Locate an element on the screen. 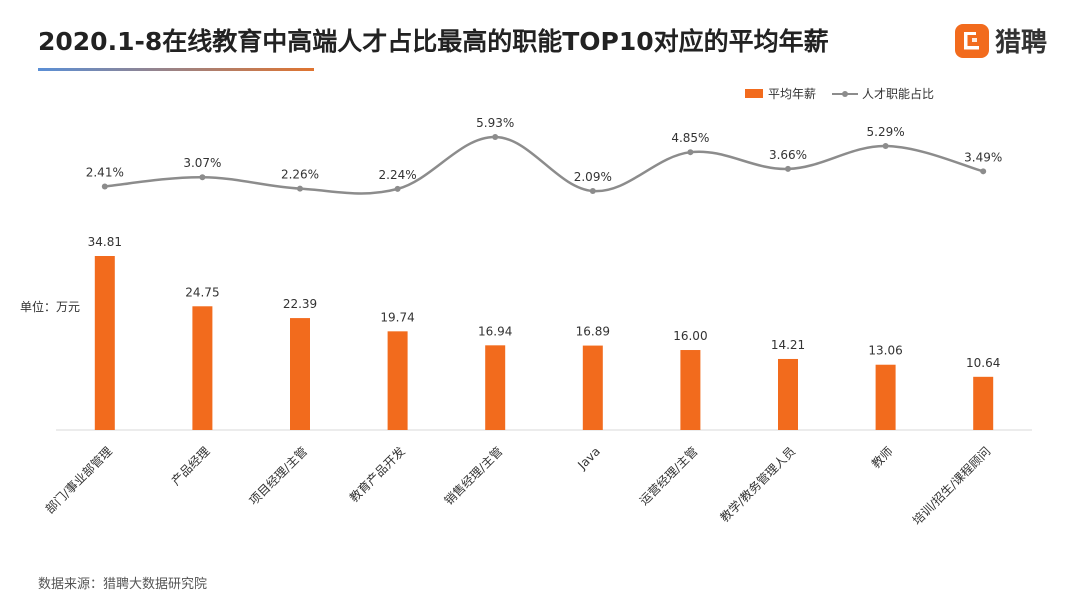 This screenshot has height=608, width=1080. line-value-label: 4.85% is located at coordinates (690, 138).